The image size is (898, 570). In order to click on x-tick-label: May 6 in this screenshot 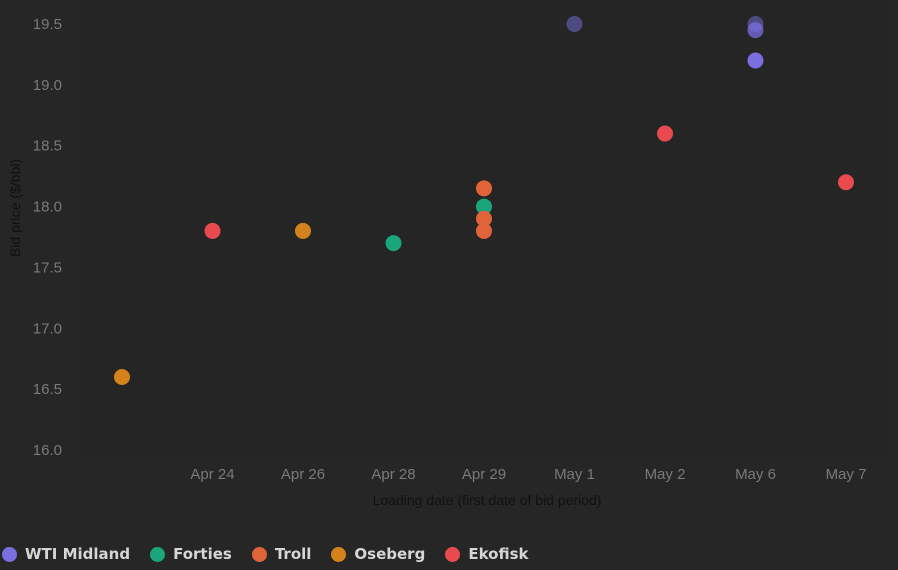, I will do `click(755, 474)`.